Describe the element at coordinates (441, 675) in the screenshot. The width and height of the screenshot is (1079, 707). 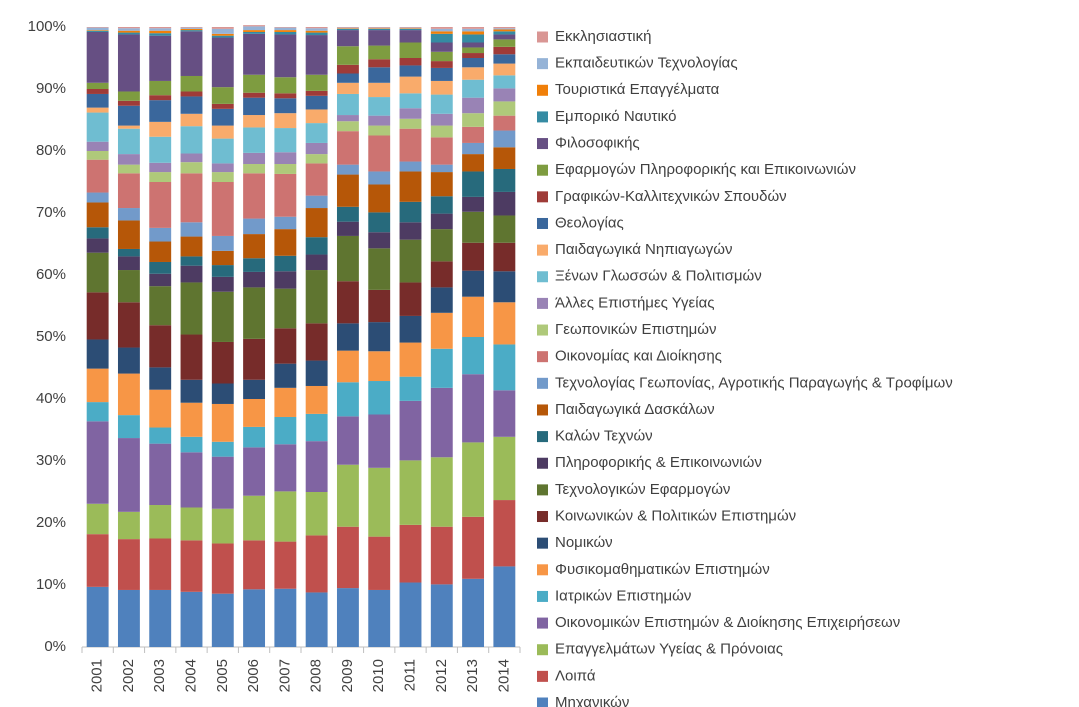
I see `x-tick-label: 2012` at that location.